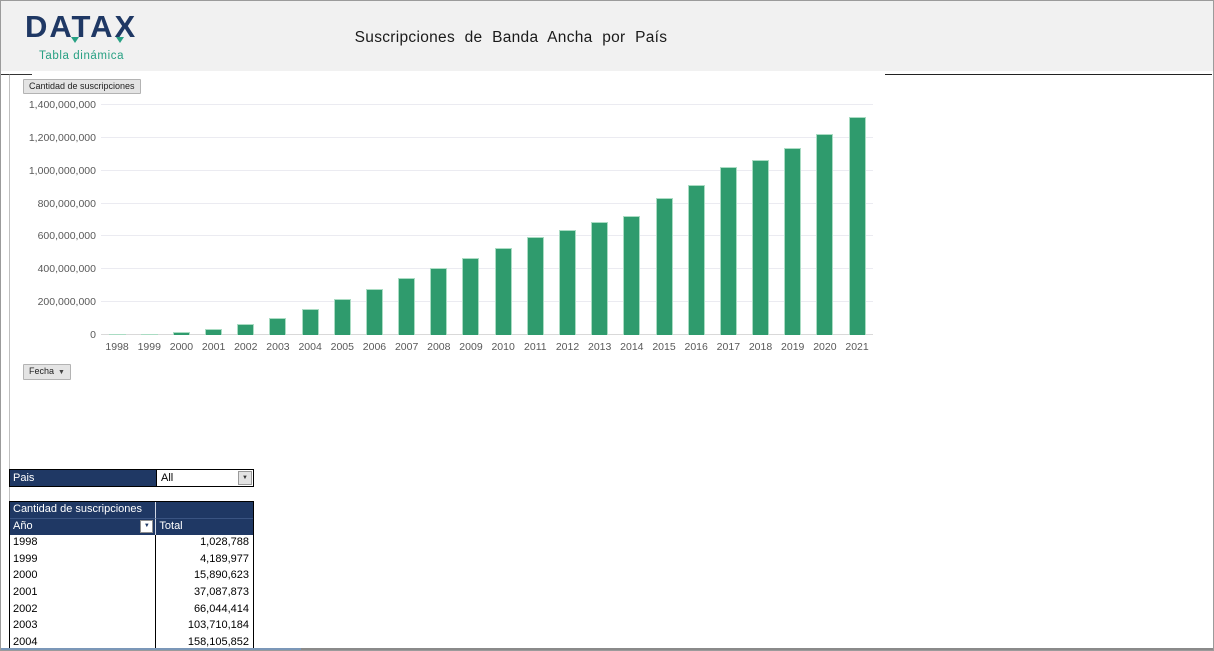 The image size is (1214, 651). What do you see at coordinates (149, 334) in the screenshot?
I see `chart-bar-1999` at bounding box center [149, 334].